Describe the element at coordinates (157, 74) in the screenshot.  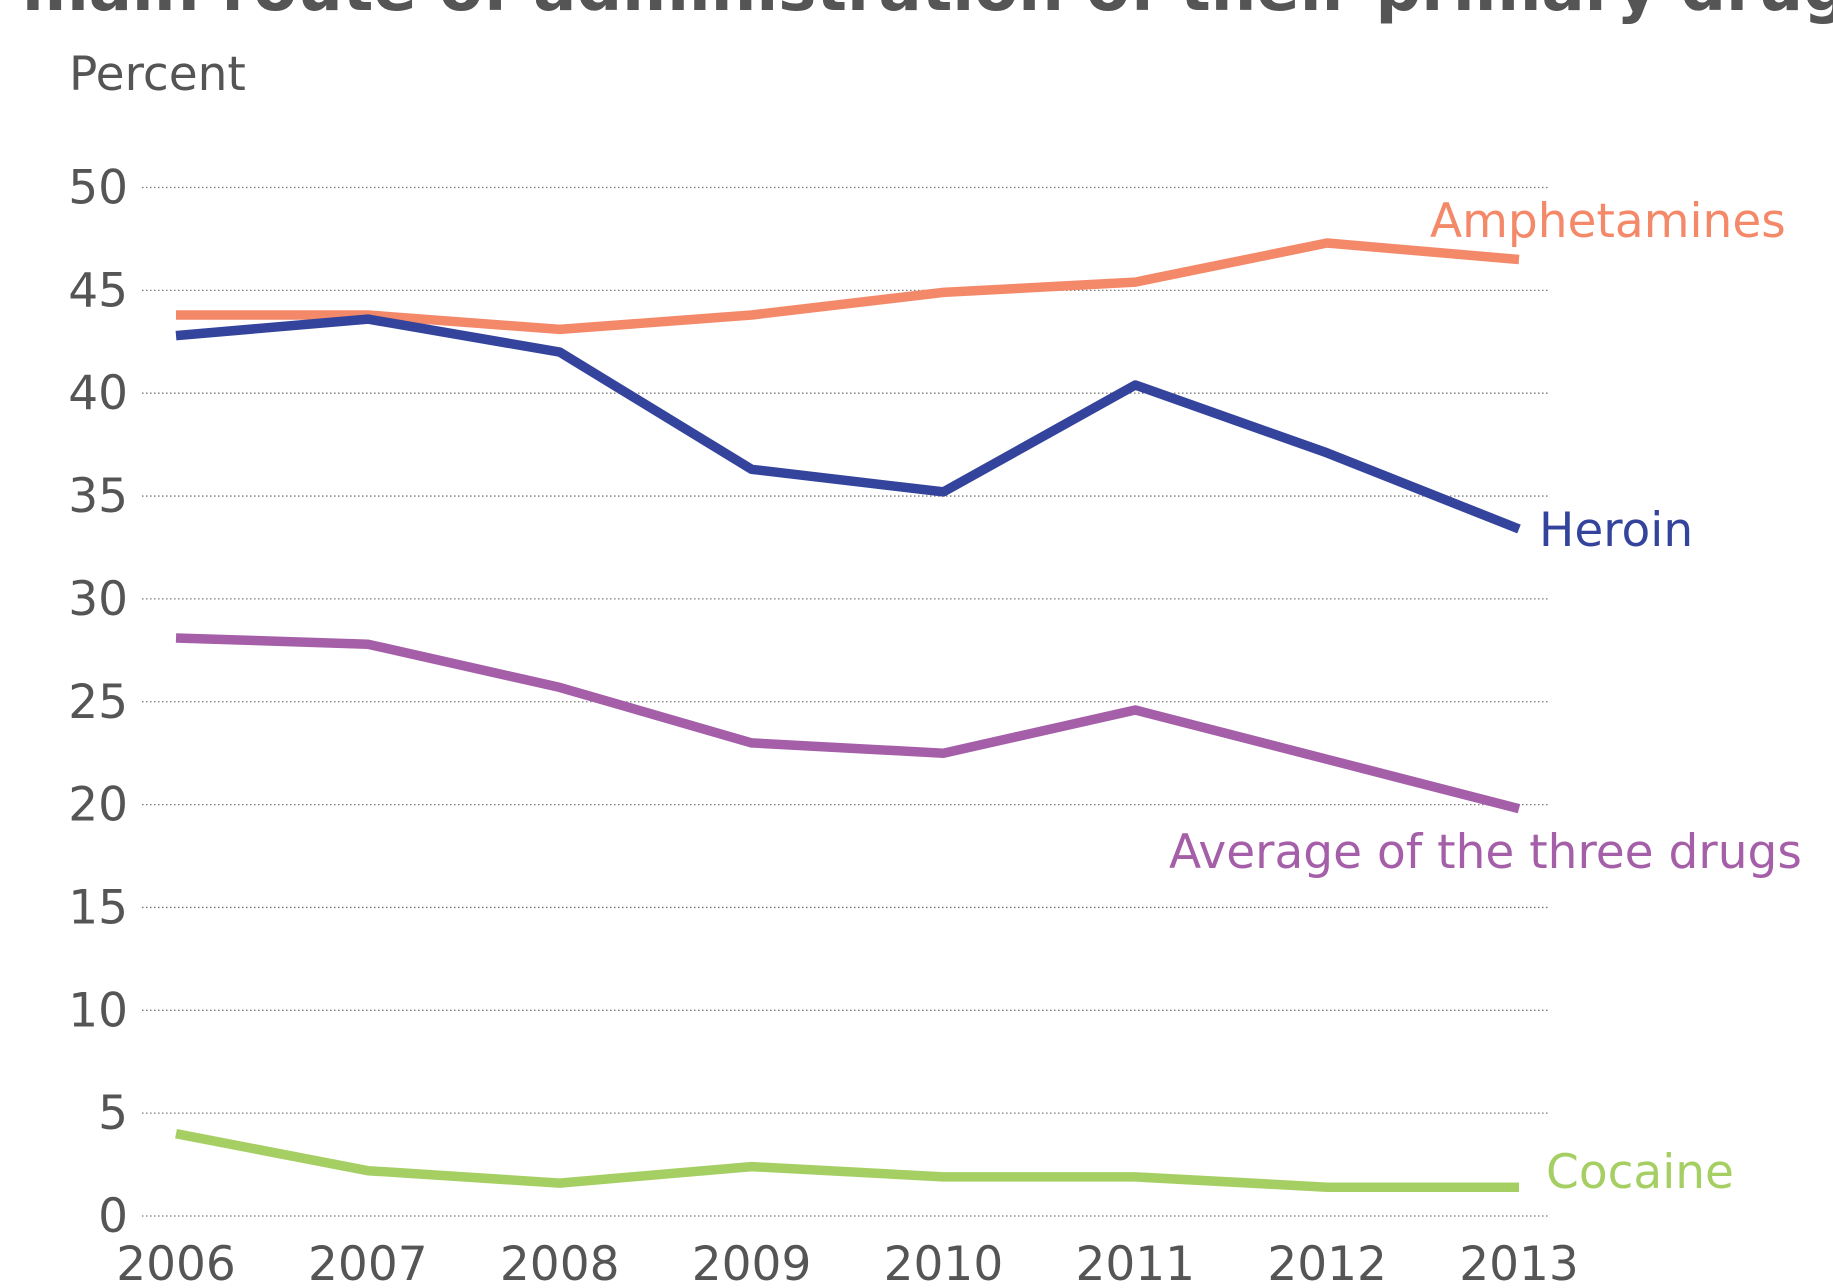
I see `y-axis-label: Percent` at that location.